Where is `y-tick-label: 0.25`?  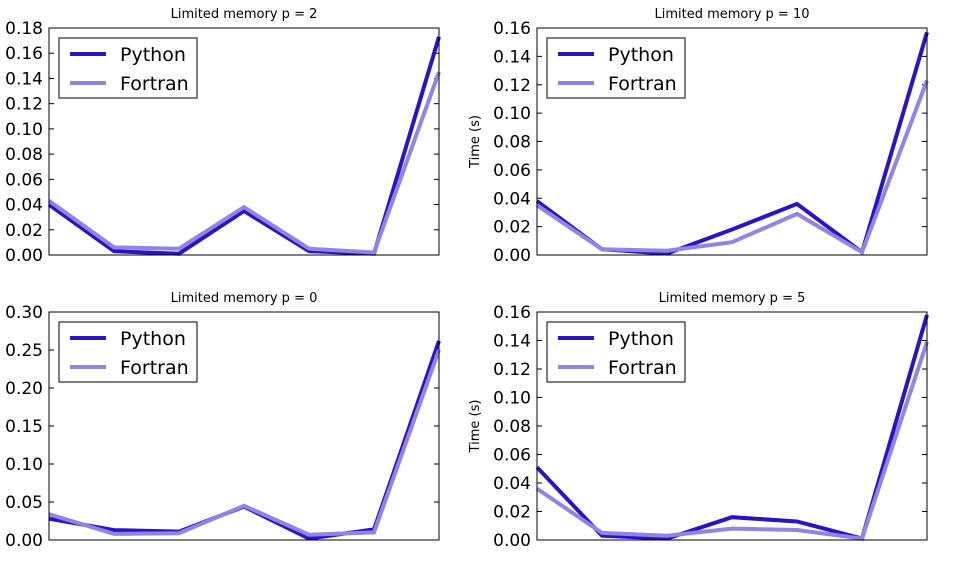 y-tick-label: 0.25 is located at coordinates (24, 351).